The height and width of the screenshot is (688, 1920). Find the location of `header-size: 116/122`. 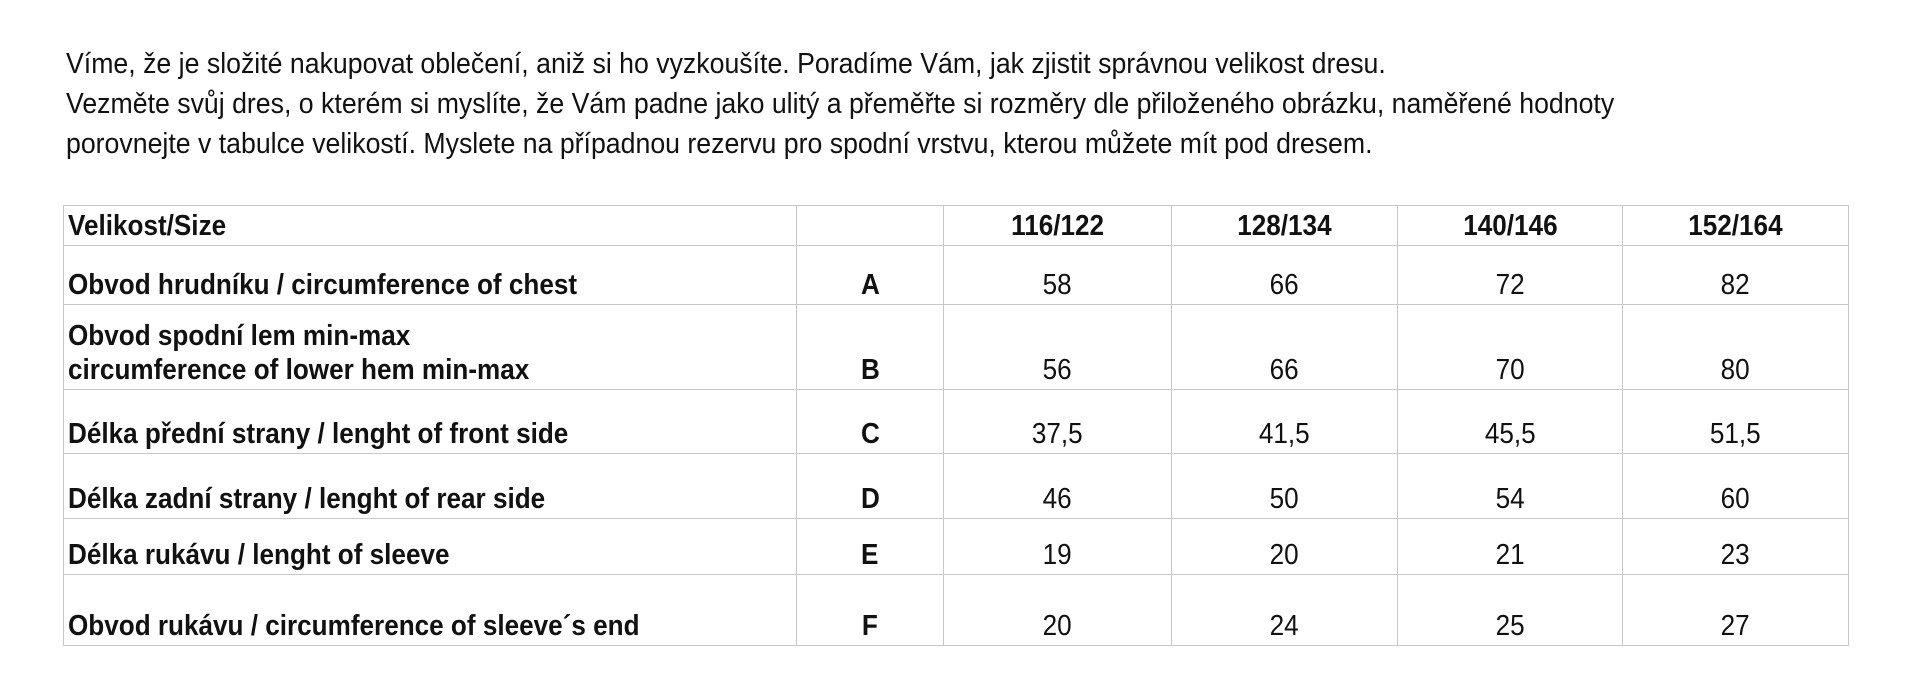

header-size: 116/122 is located at coordinates (1057, 225).